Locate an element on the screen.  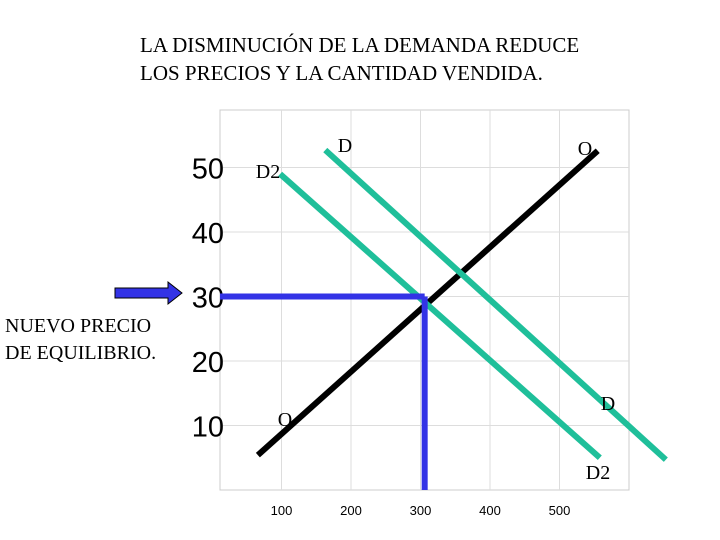
x-tick-label: 100 is located at coordinates (282, 510).